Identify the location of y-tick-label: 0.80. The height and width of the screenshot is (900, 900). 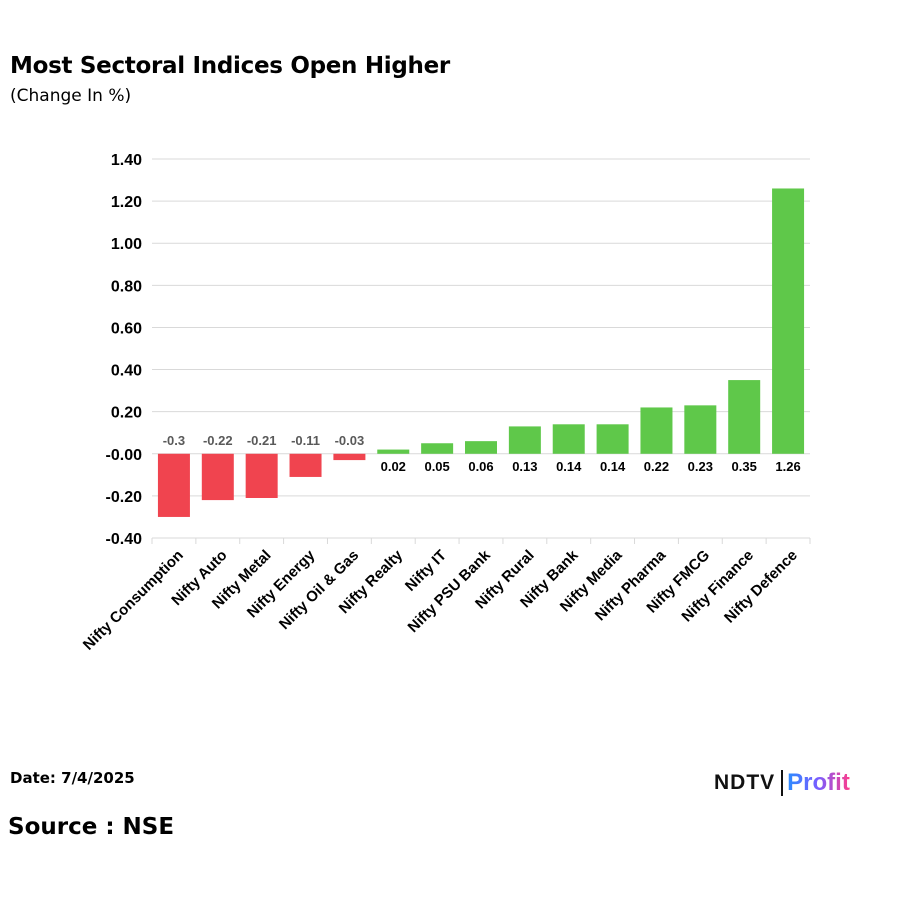
(126, 286).